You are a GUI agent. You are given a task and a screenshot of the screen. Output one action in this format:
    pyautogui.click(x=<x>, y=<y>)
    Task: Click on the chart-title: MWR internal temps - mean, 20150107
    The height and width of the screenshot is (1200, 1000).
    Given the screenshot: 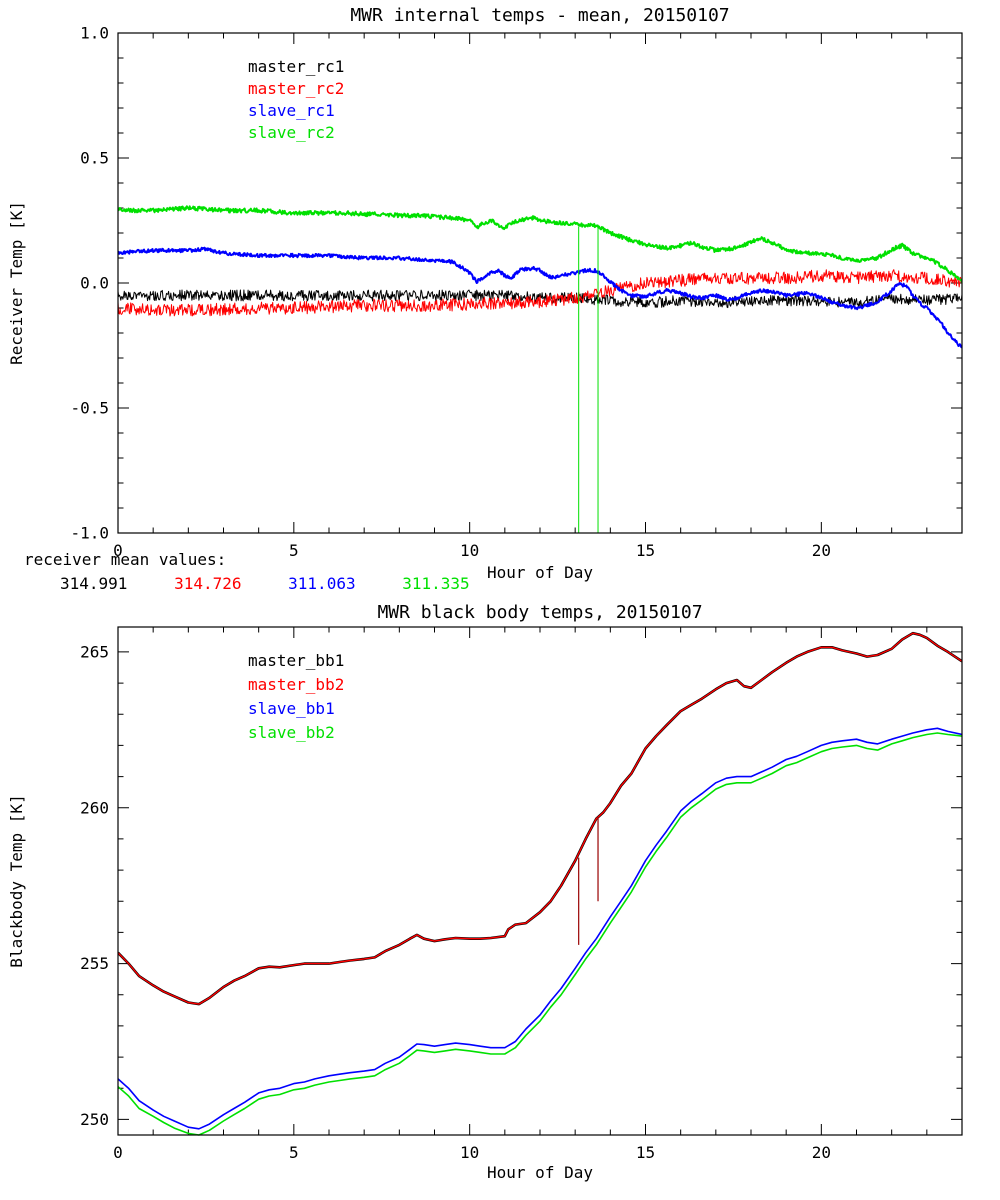 What is the action you would take?
    pyautogui.click(x=539, y=15)
    